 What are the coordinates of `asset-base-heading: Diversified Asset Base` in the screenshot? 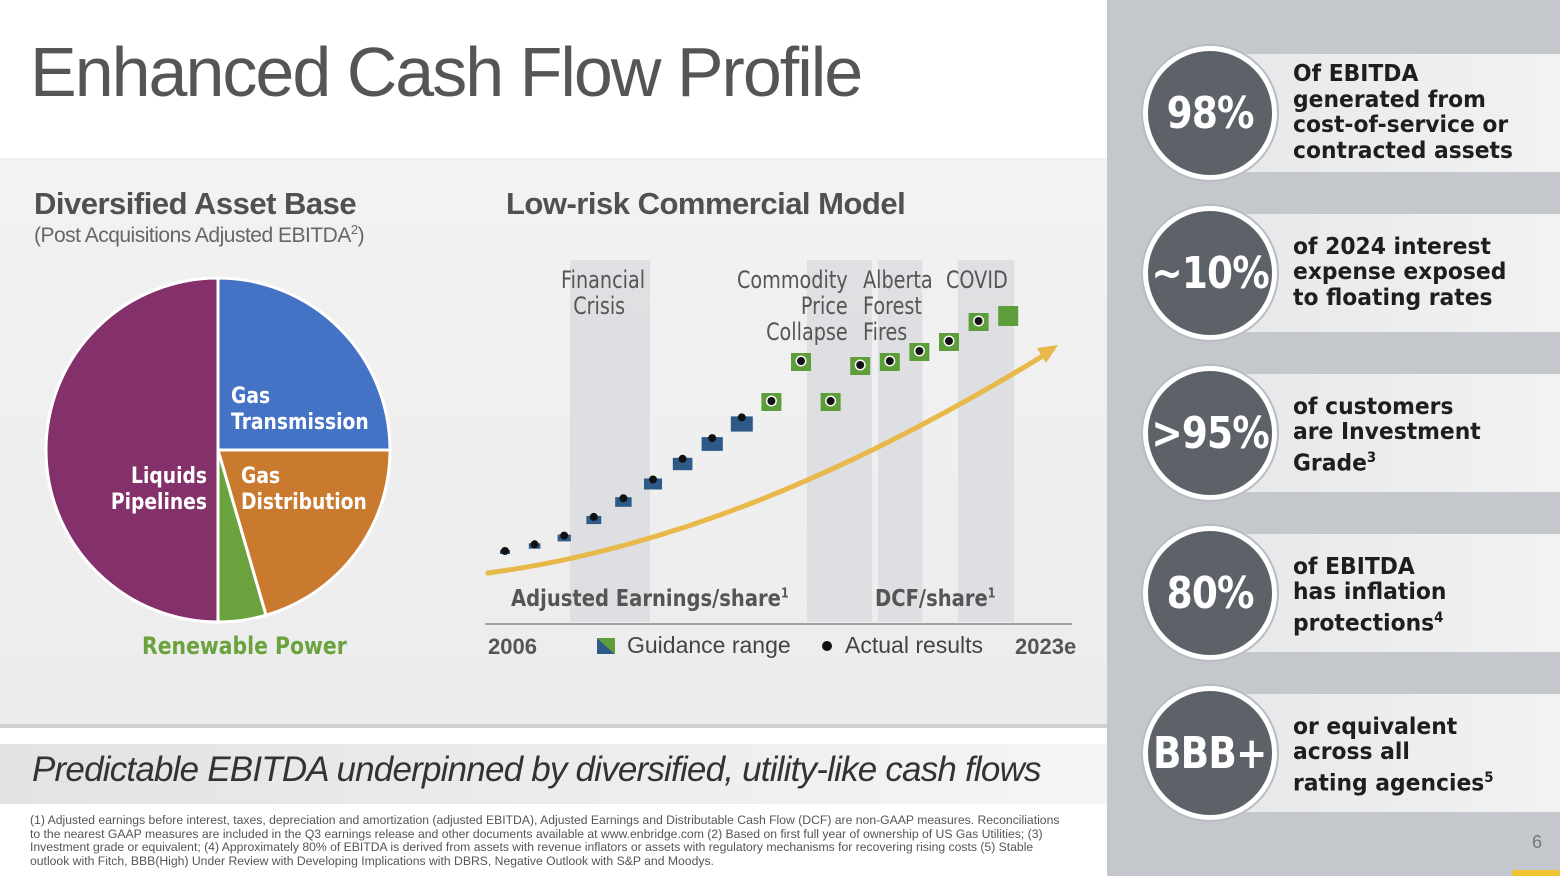 It's located at (195, 203).